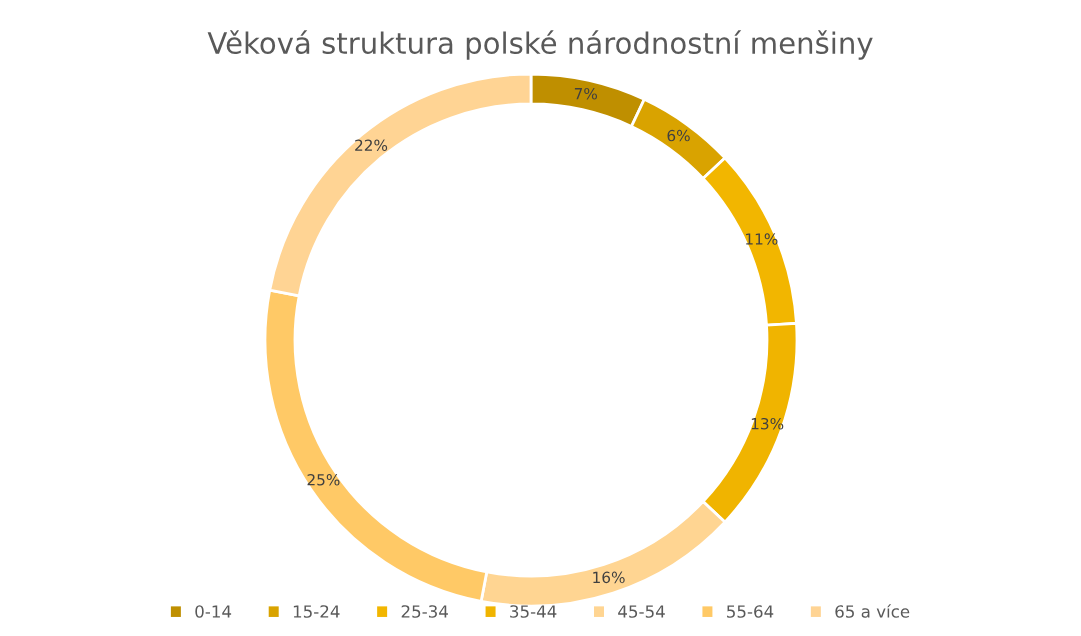 The height and width of the screenshot is (636, 1081). I want to click on legend-label: 35-44, so click(533, 611).